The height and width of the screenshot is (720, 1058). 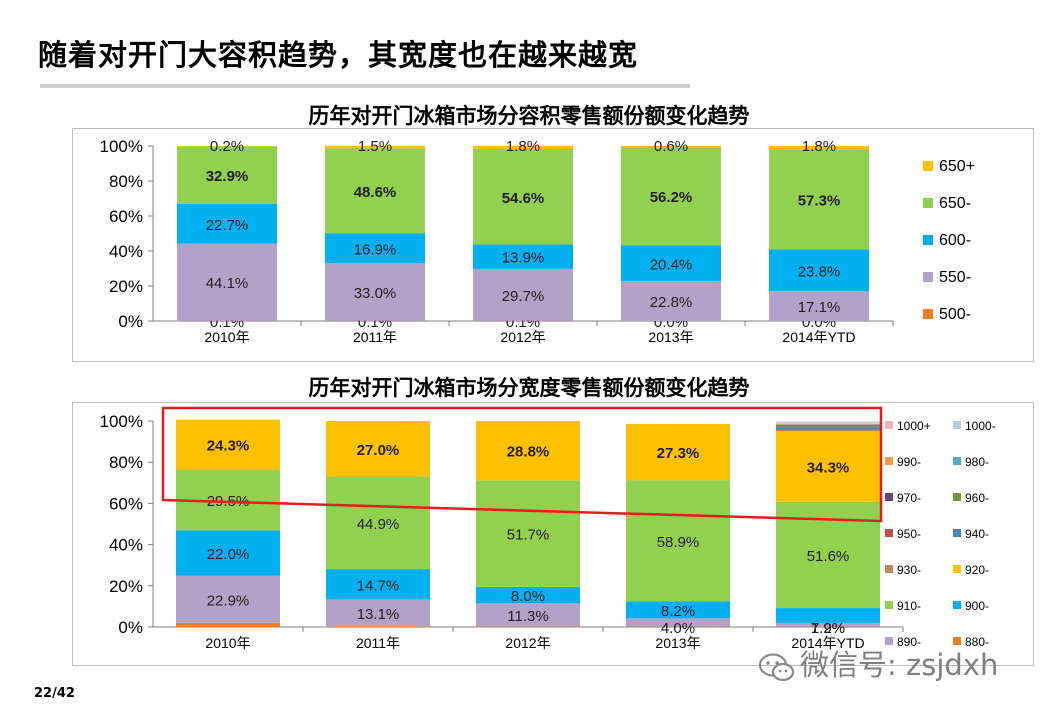 I want to click on chart1-y-tick-label: 40%, so click(x=126, y=251).